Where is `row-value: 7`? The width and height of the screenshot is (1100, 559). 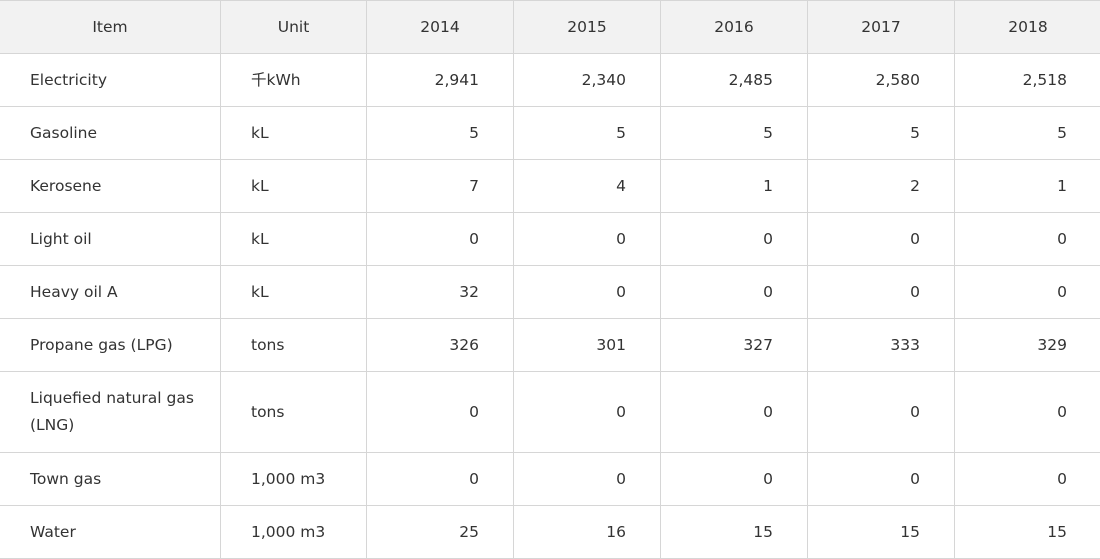 row-value: 7 is located at coordinates (440, 186).